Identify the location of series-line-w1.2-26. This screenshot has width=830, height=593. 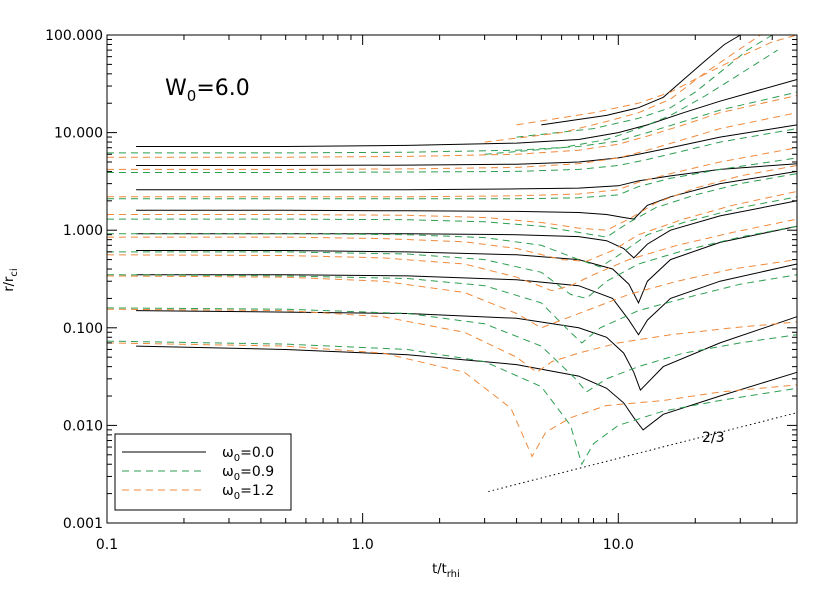
(452, 198).